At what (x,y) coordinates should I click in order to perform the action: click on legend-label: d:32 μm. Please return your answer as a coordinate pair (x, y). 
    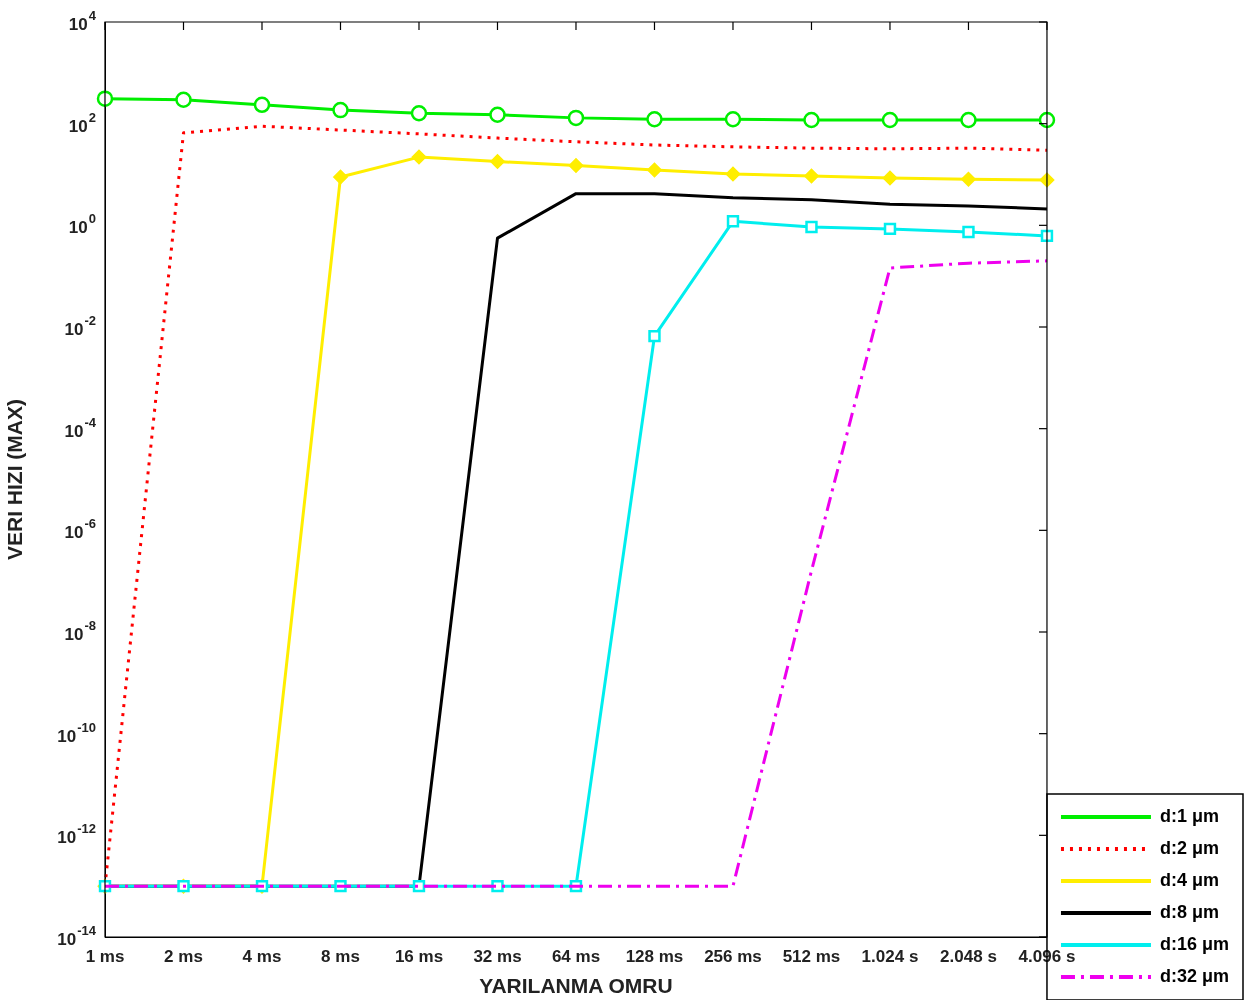
    Looking at the image, I should click on (1194, 975).